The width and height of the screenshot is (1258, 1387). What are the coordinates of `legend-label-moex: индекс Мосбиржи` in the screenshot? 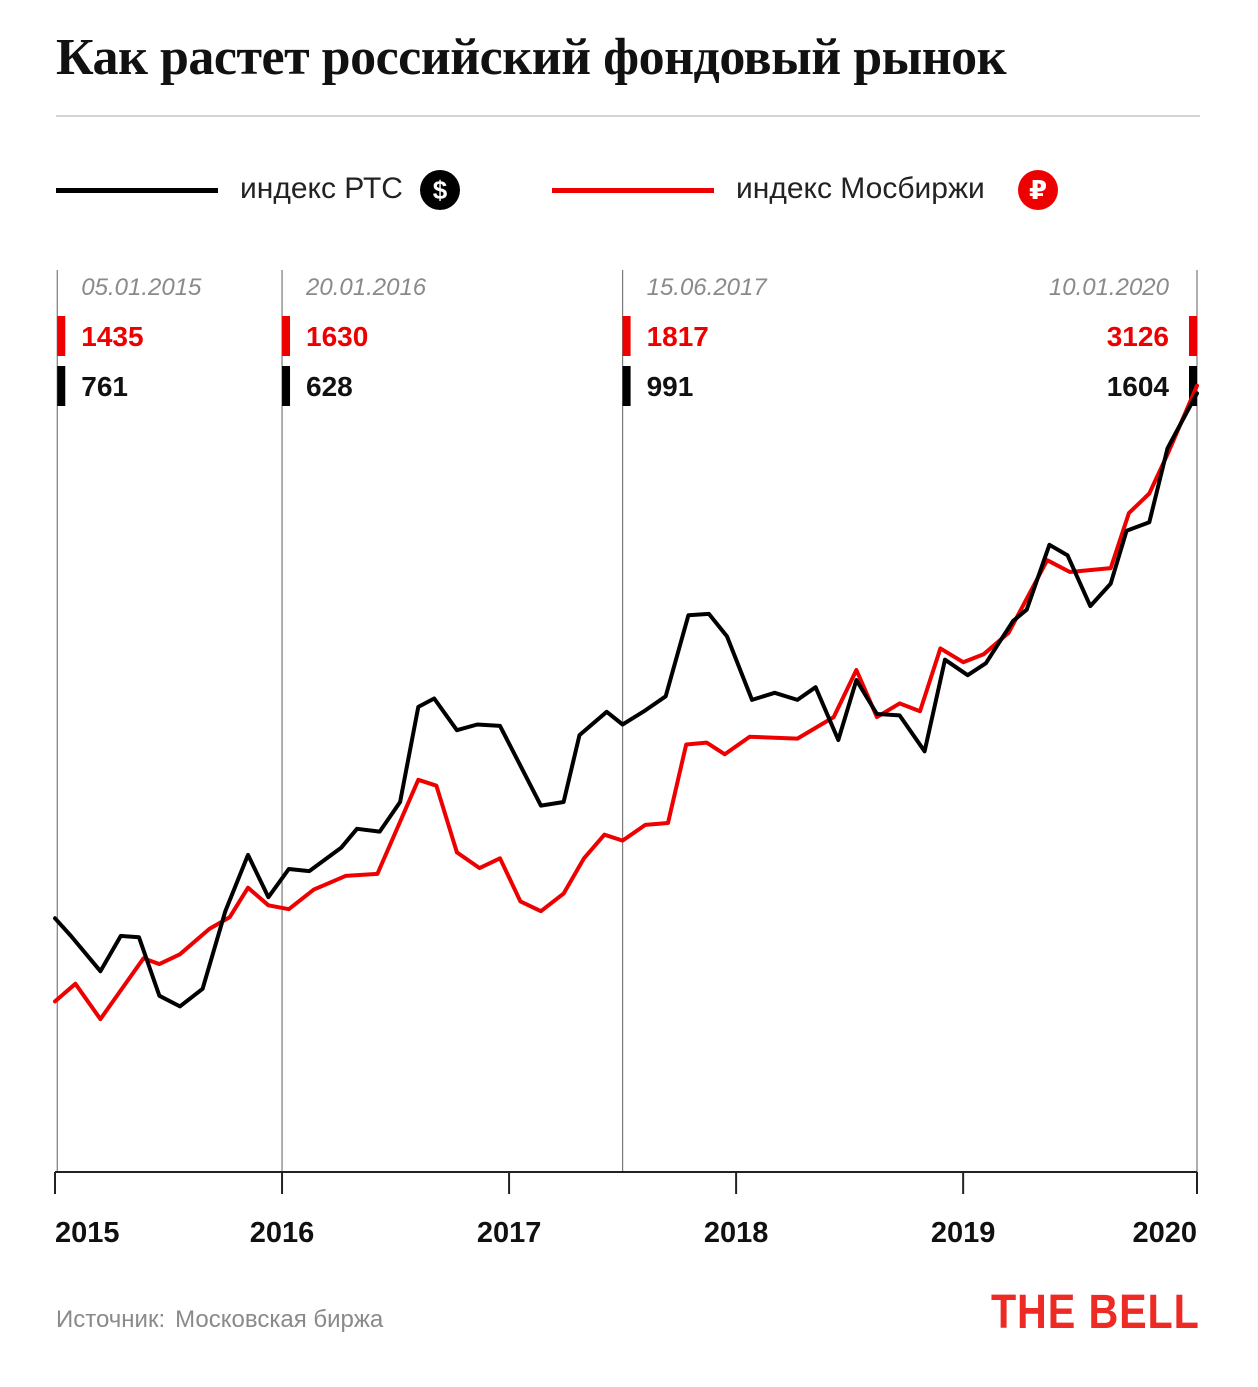 It's located at (860, 188).